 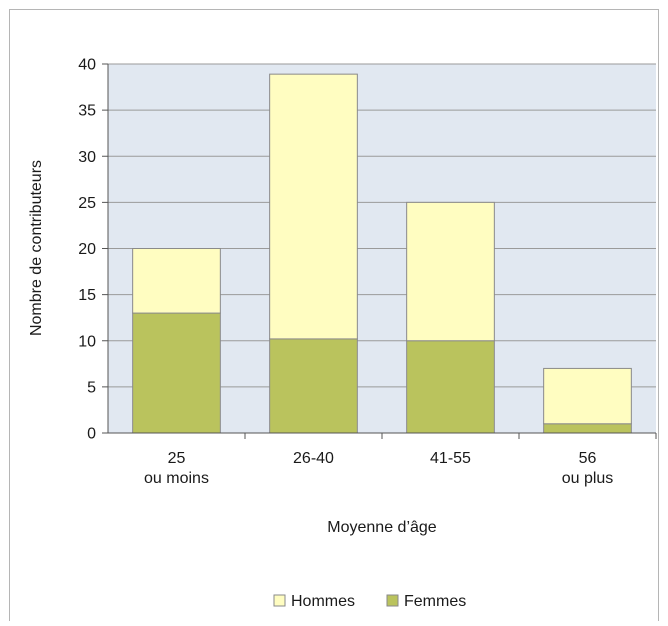 What do you see at coordinates (323, 601) in the screenshot?
I see `legend-label-hommes: Hommes` at bounding box center [323, 601].